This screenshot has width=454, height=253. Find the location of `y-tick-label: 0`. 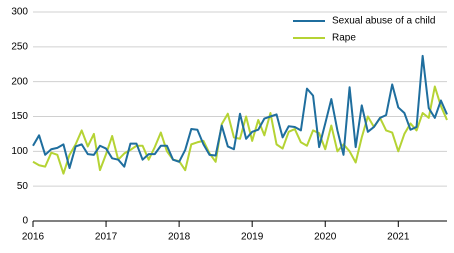

y-tick-label: 0 is located at coordinates (25, 221).